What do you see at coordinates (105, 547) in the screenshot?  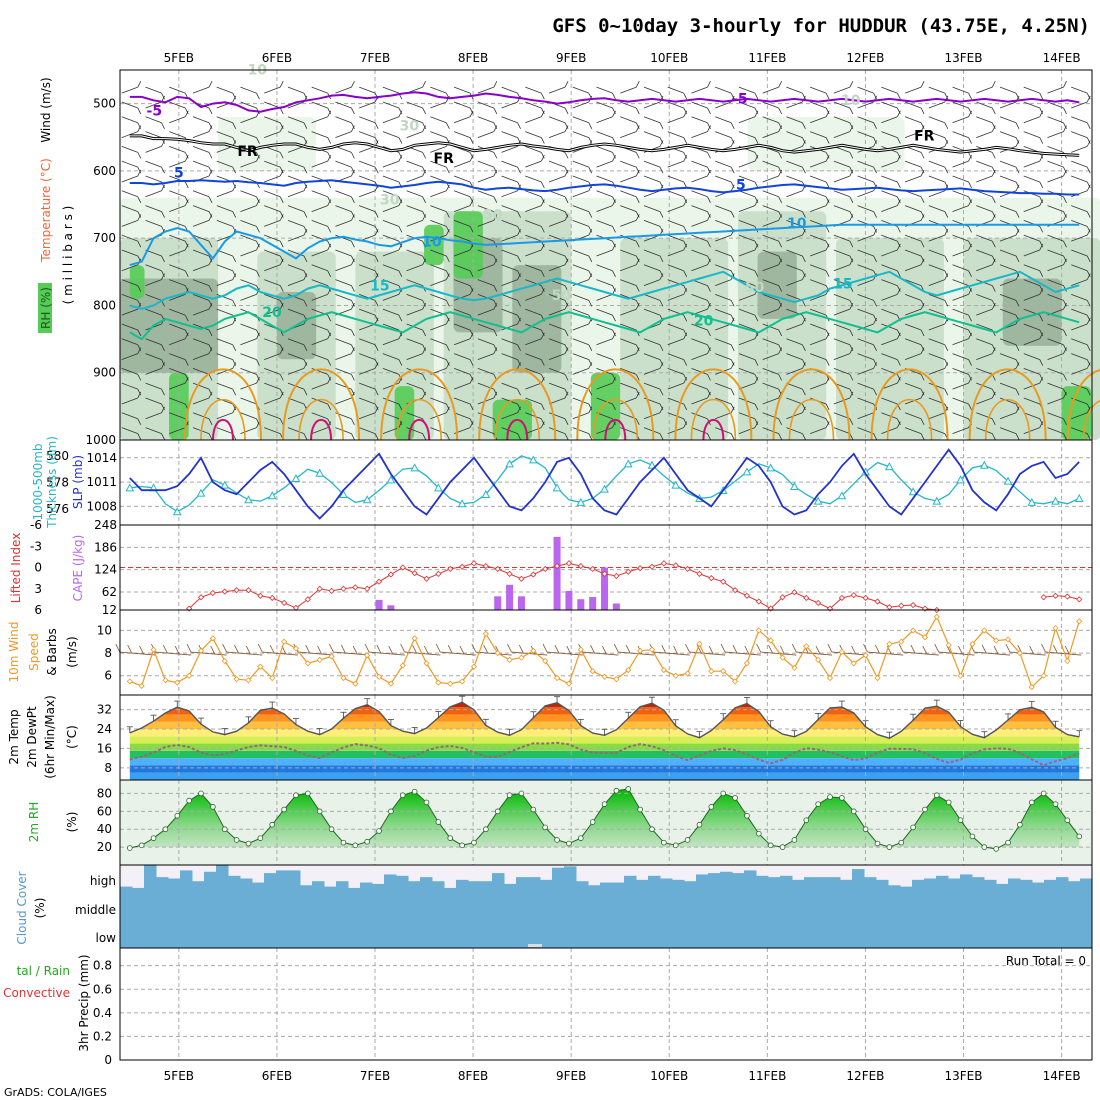 I see `cape-tick-label: 186` at bounding box center [105, 547].